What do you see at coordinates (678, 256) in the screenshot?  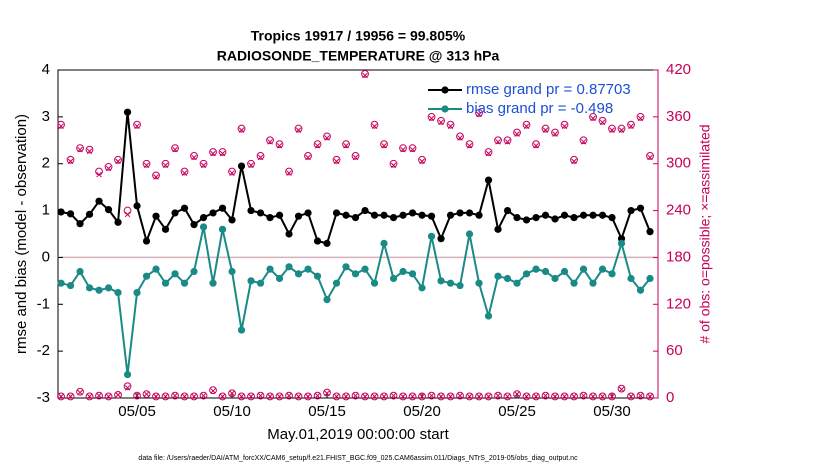 I see `y2-tick-label: 180` at bounding box center [678, 256].